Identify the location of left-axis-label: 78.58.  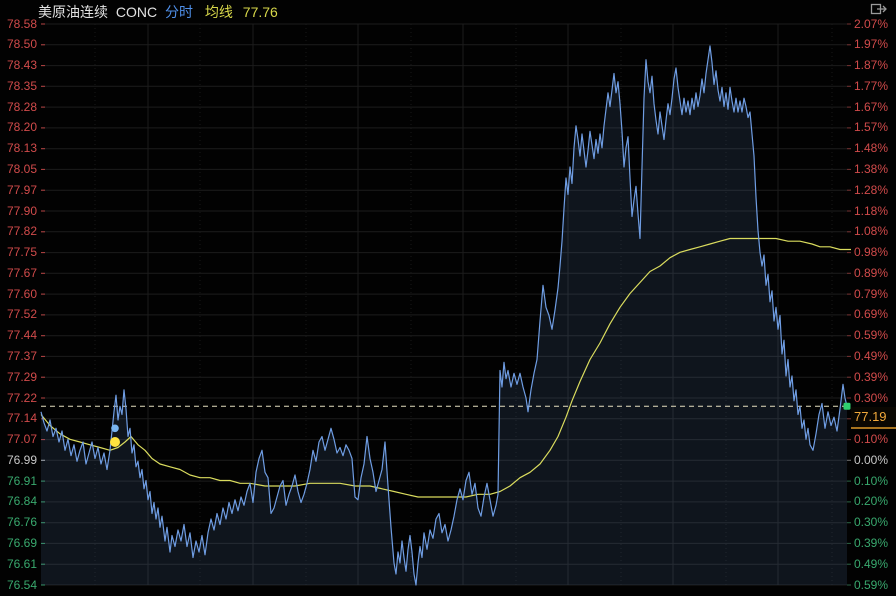
(21, 23).